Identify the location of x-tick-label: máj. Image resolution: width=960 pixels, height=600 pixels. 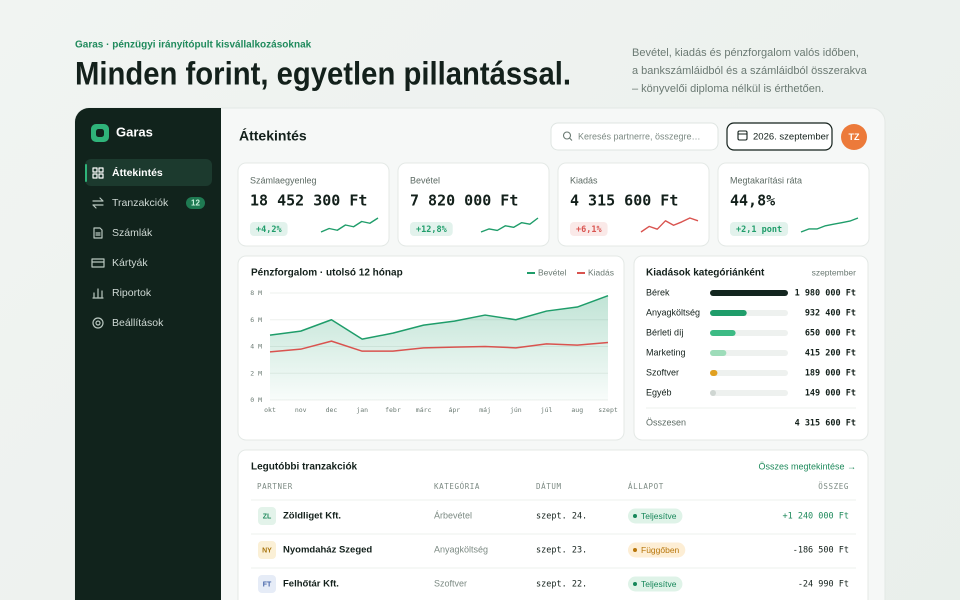
(485, 410).